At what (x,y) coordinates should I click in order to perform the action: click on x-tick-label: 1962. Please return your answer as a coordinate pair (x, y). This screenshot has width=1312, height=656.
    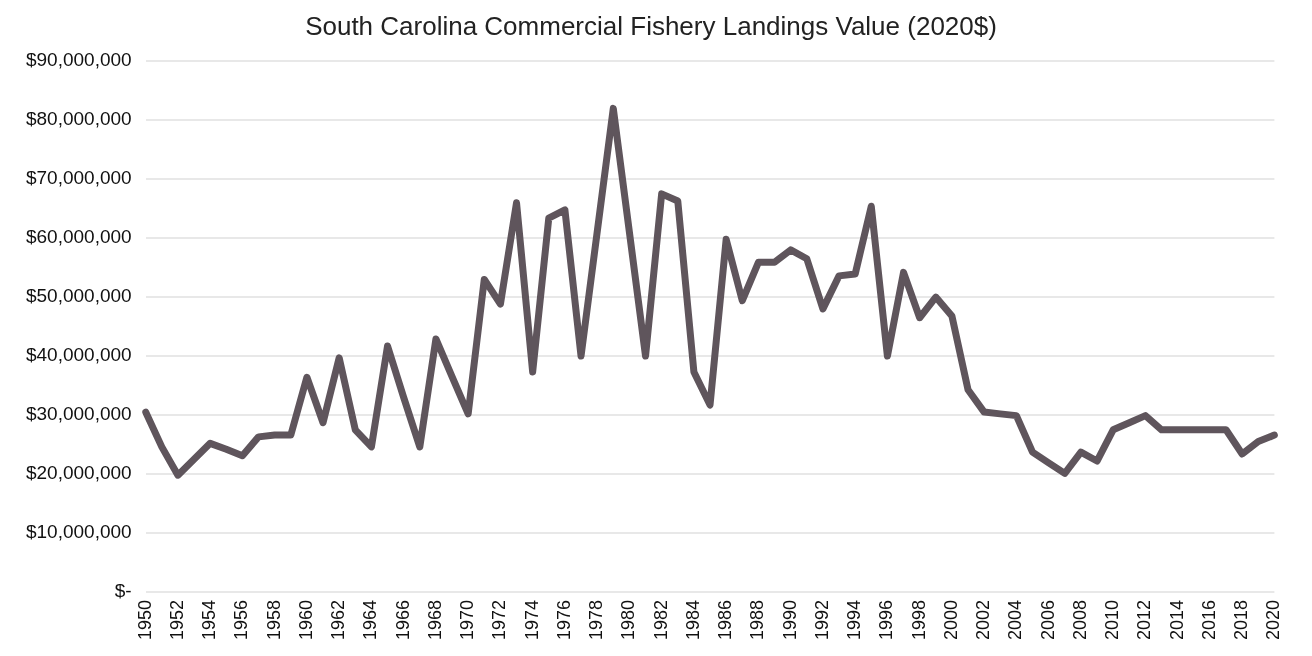
    Looking at the image, I should click on (338, 619).